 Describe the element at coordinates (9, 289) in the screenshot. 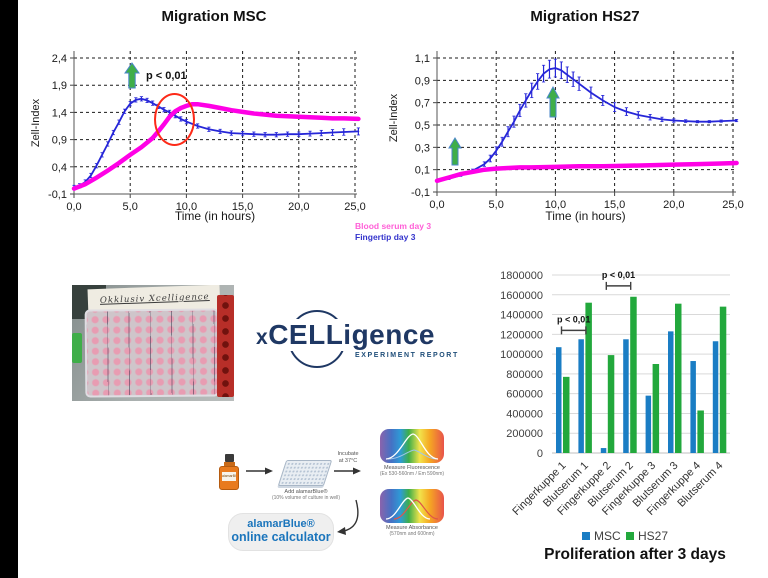

I see `filmstrip-black-bar` at that location.